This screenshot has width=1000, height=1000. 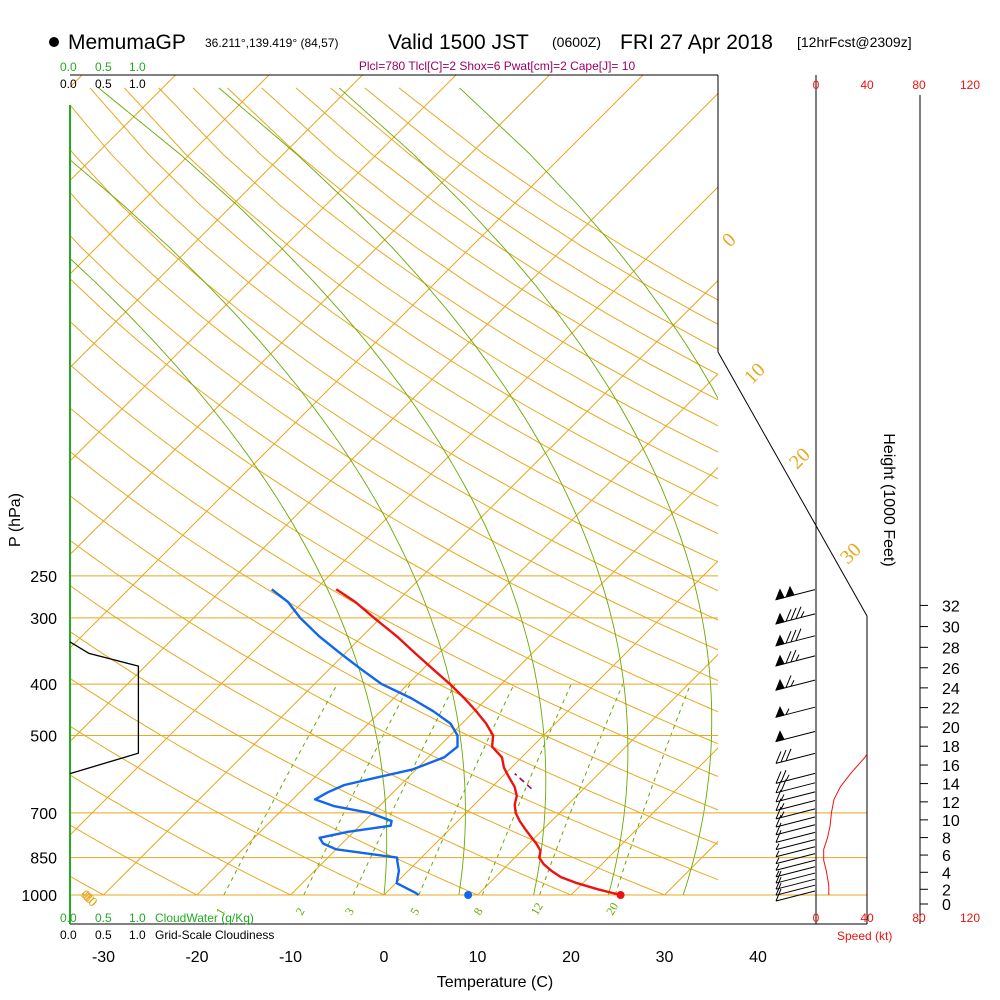 I want to click on height-tick-label: 14, so click(x=951, y=785).